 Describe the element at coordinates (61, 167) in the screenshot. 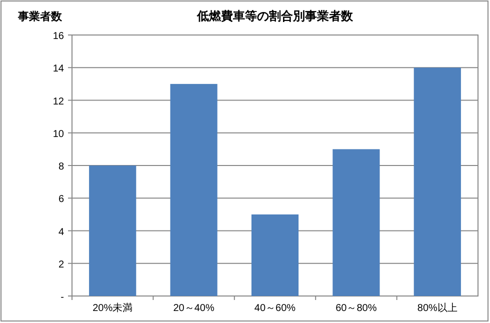

I see `y-tick-label: 8` at that location.